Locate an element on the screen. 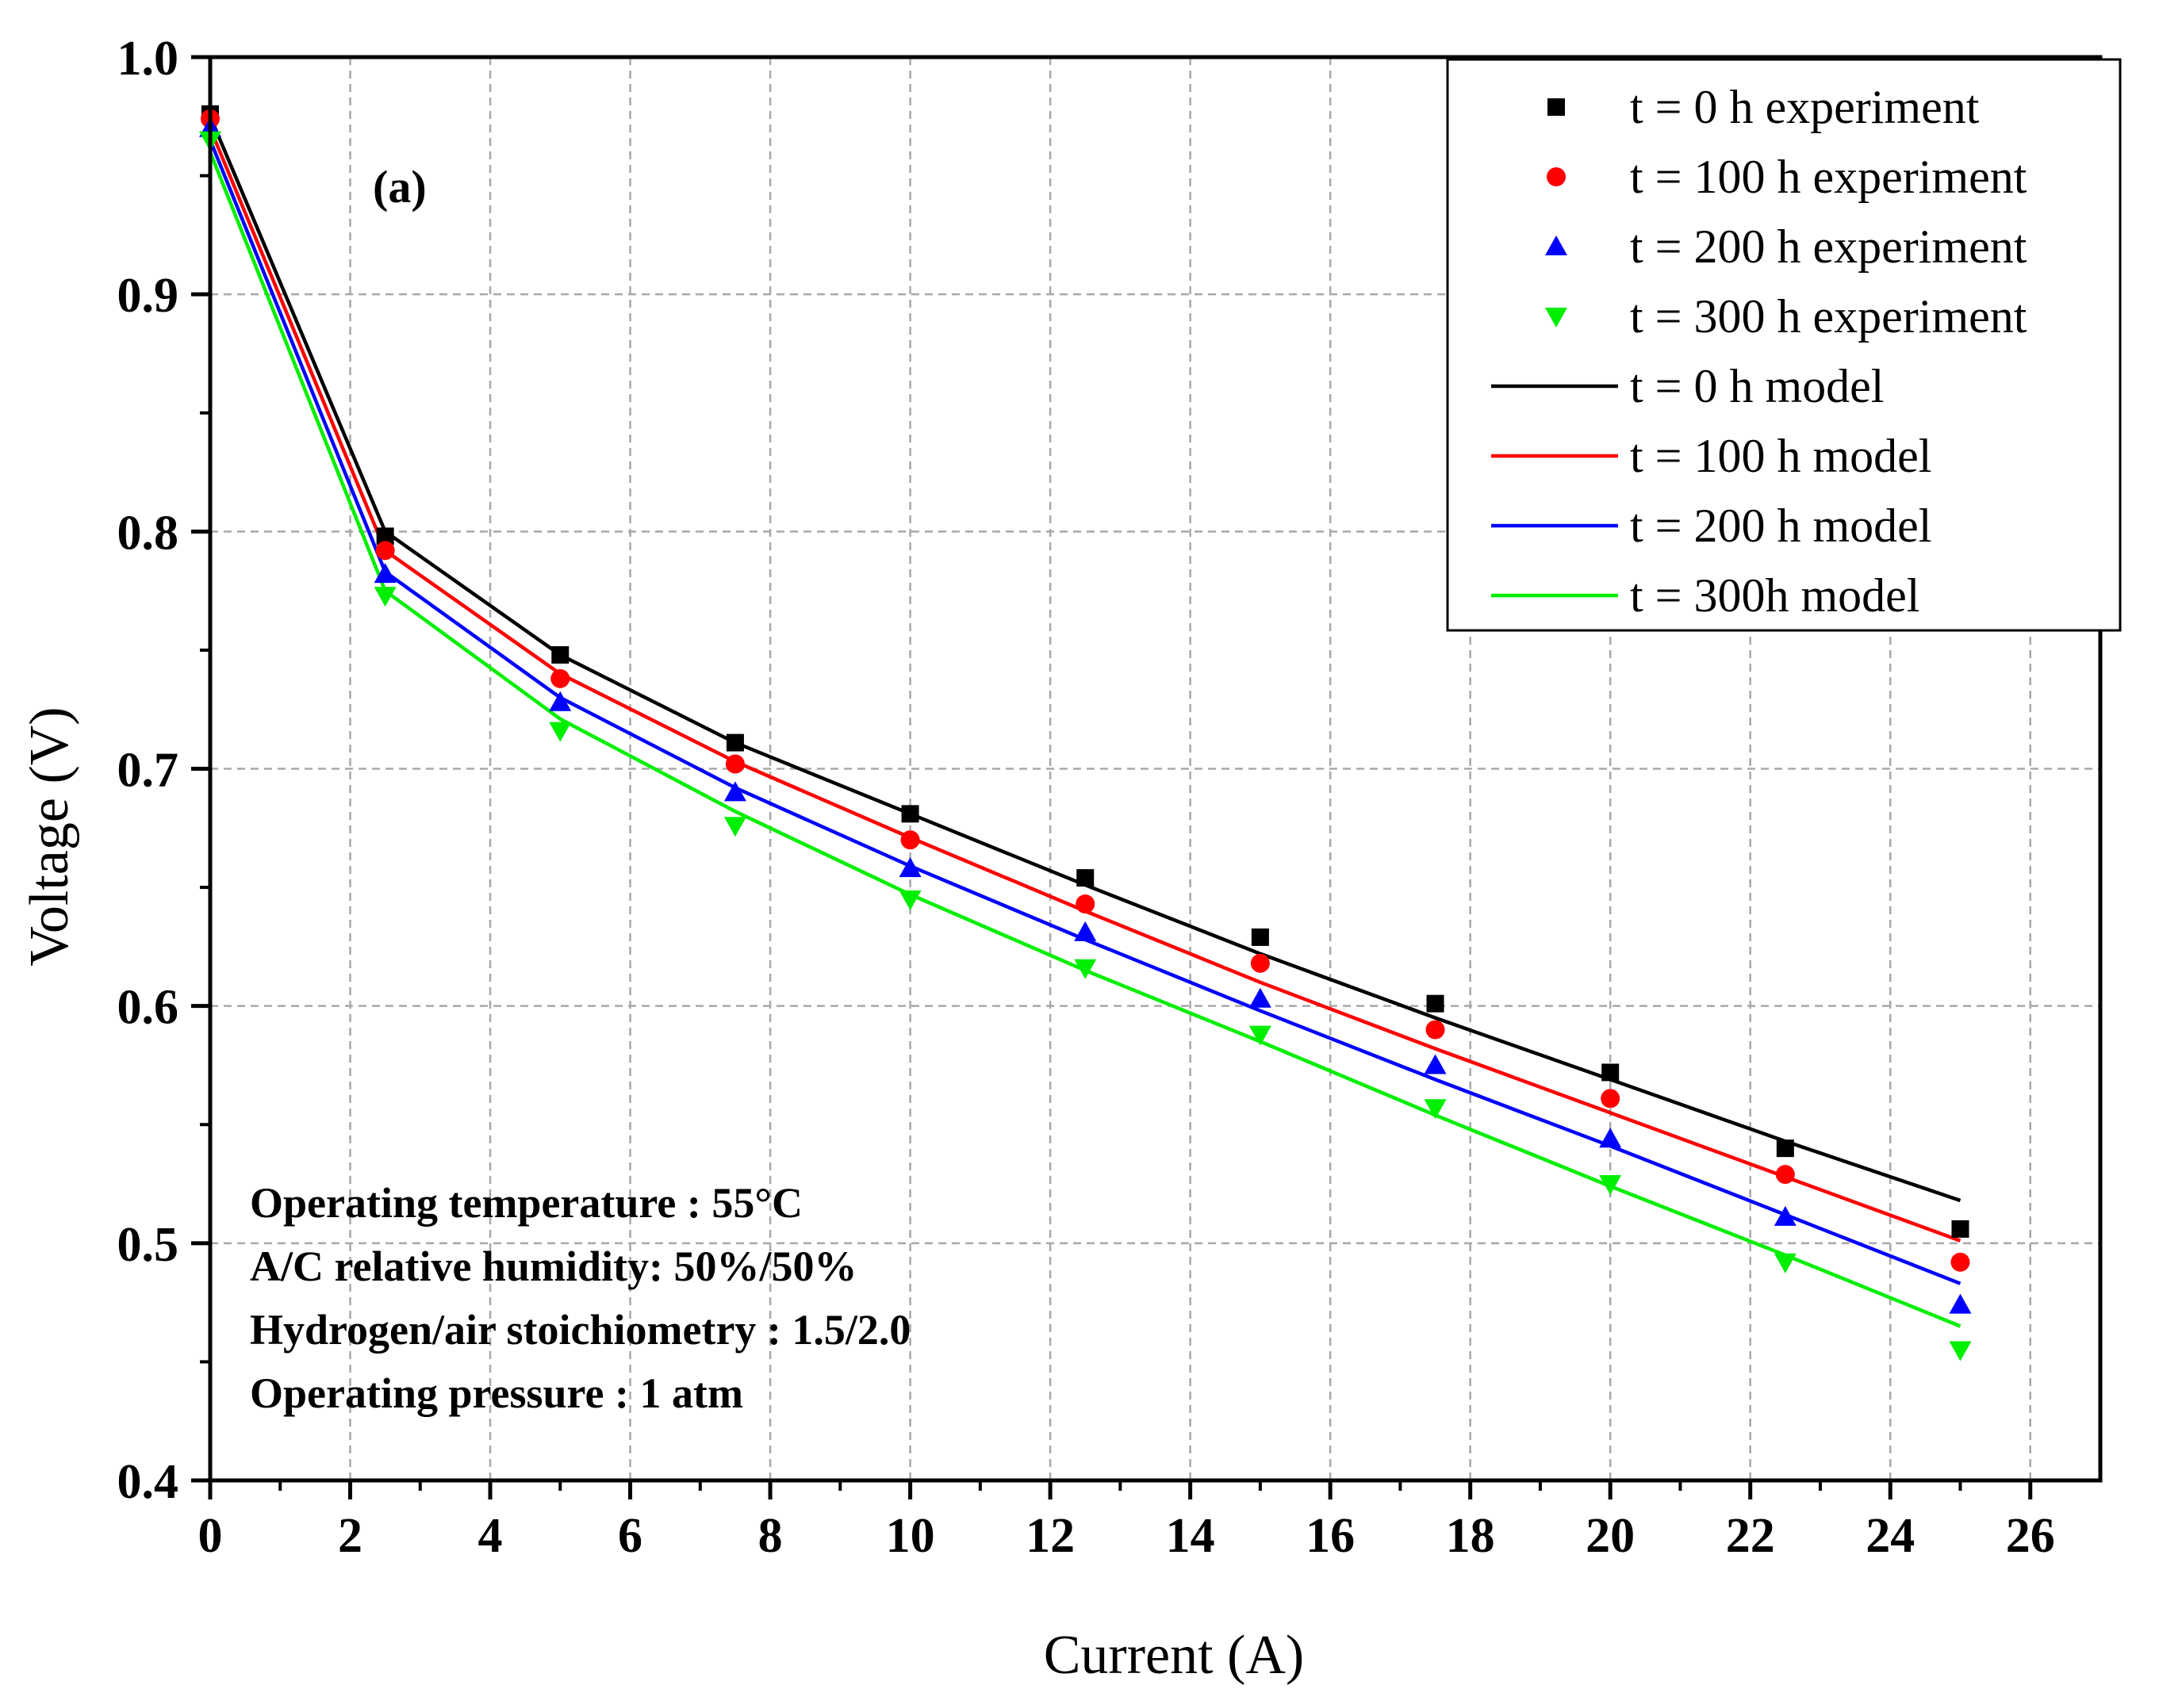  x-tick-label: 26 is located at coordinates (2030, 1536).